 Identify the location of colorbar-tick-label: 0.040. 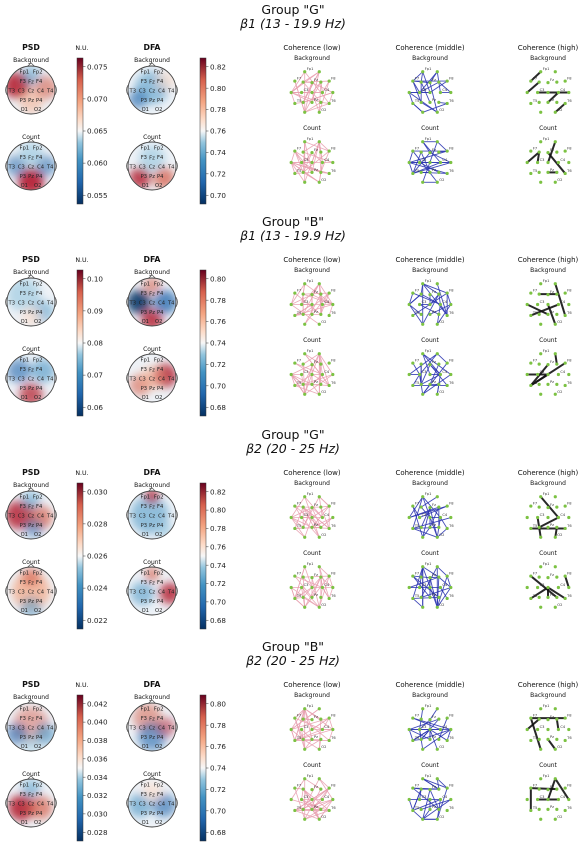
(97, 722).